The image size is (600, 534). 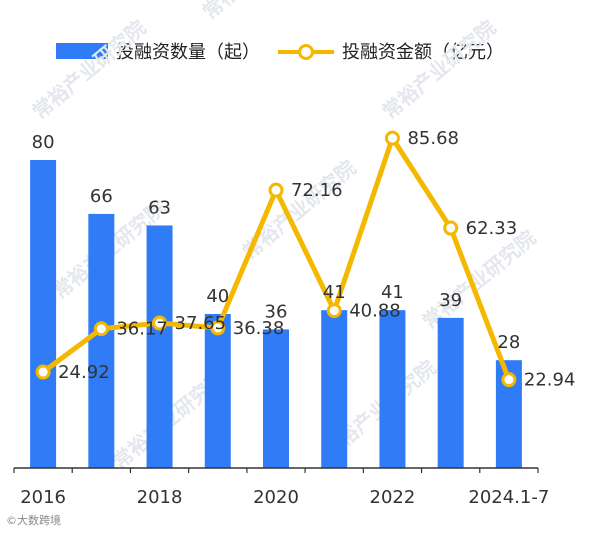 I want to click on amount-point-2017, so click(x=101, y=329).